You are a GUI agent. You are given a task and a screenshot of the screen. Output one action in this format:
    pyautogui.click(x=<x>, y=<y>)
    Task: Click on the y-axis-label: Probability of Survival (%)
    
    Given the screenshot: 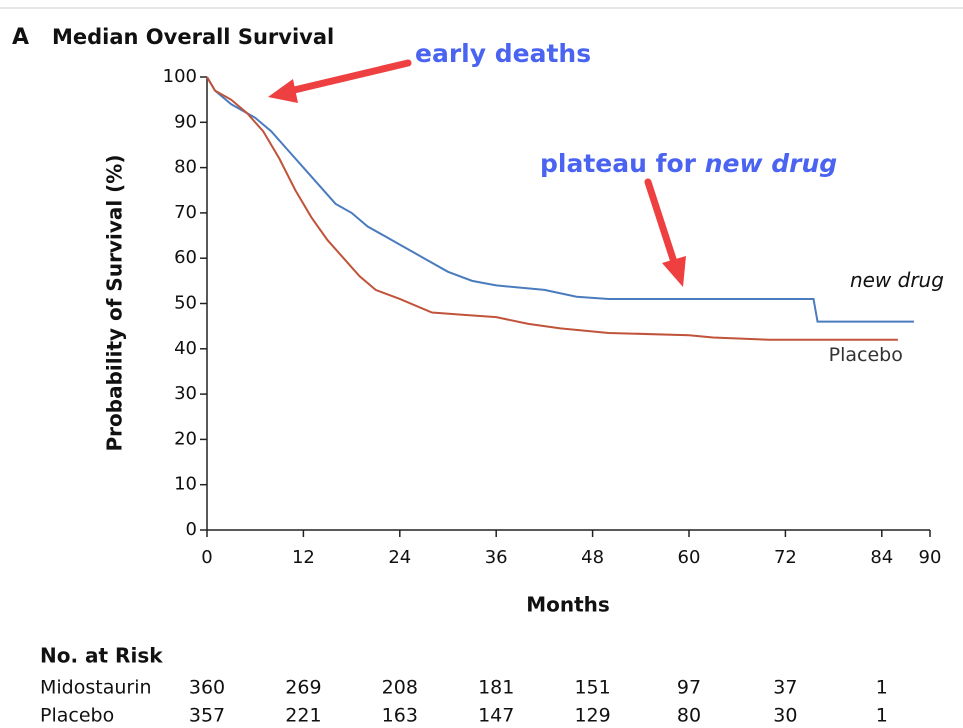 What is the action you would take?
    pyautogui.click(x=115, y=303)
    